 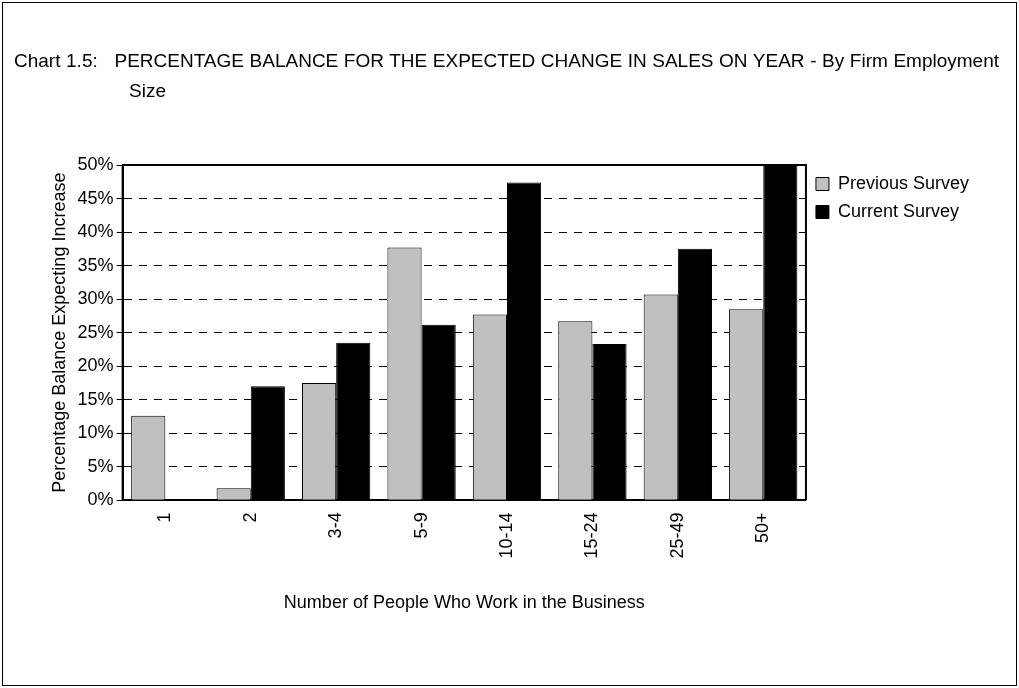 I want to click on legend-label: Previous Survey, so click(x=903, y=182).